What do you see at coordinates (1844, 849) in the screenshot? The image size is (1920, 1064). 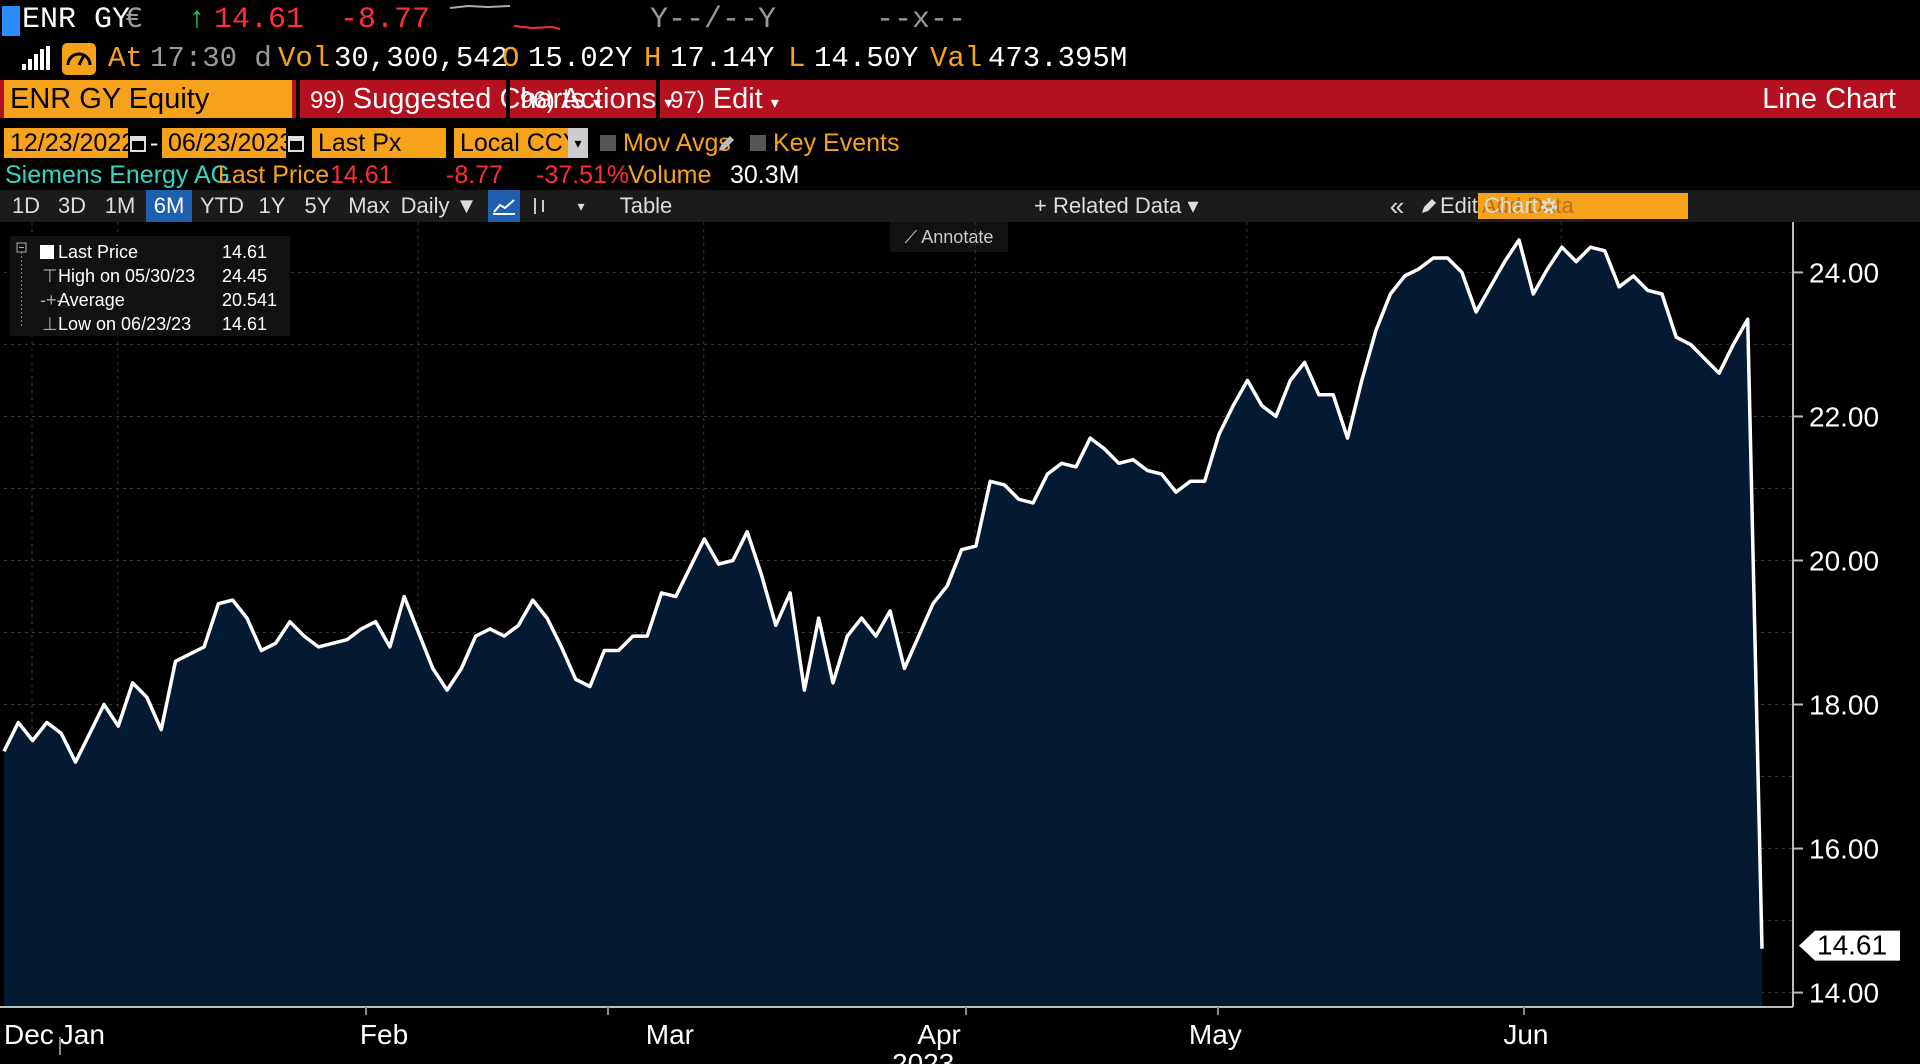 I see `y-tick-label: 16.00` at bounding box center [1844, 849].